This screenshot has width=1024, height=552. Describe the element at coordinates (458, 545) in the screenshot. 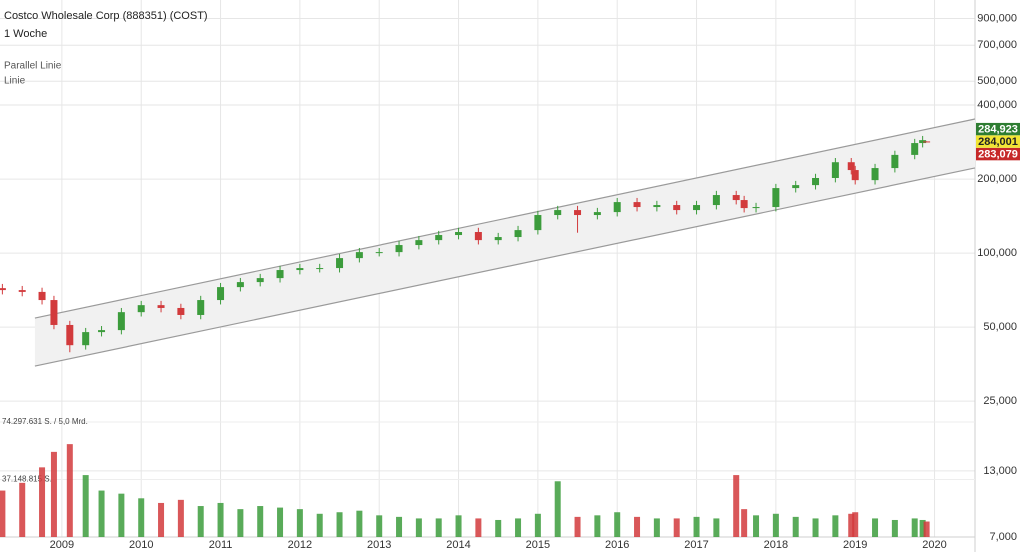

I see `x-tick-label: 2014` at that location.